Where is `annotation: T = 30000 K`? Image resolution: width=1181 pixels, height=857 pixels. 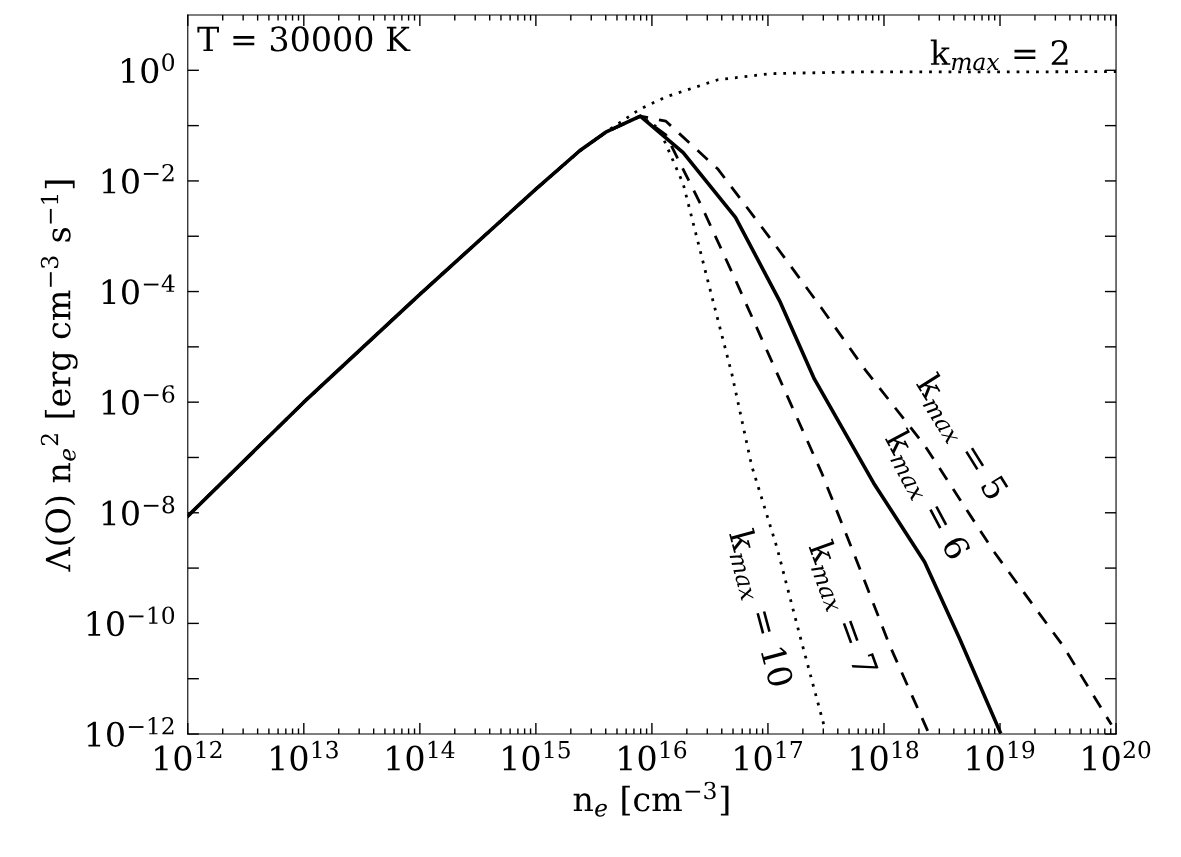
annotation: T = 30000 K is located at coordinates (304, 39).